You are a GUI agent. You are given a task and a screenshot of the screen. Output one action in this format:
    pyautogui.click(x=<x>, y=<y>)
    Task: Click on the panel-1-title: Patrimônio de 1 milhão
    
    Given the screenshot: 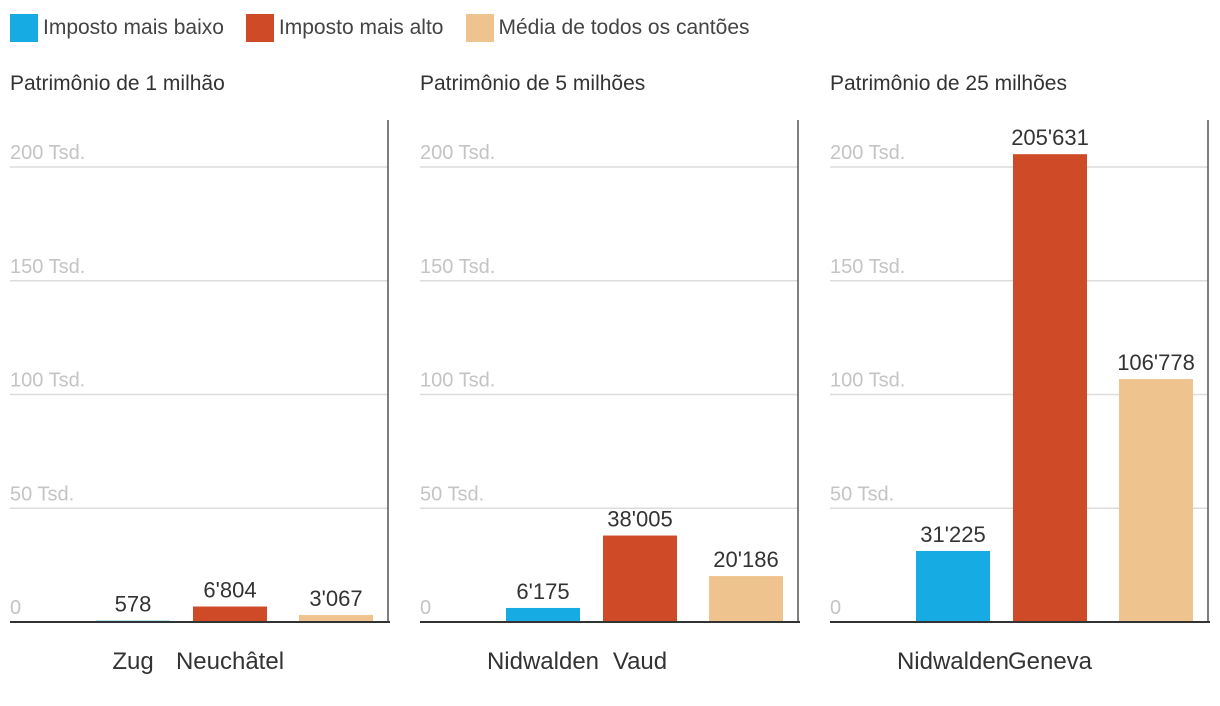 What is the action you would take?
    pyautogui.click(x=117, y=83)
    